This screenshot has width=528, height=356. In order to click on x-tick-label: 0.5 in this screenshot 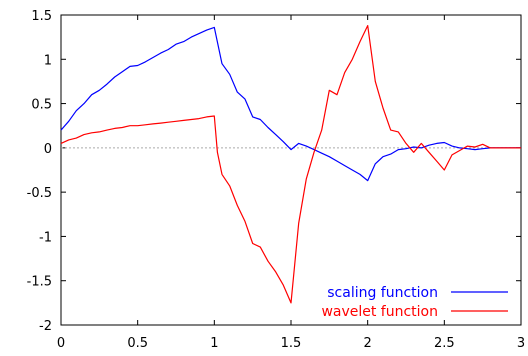, I will do `click(137, 343)`.